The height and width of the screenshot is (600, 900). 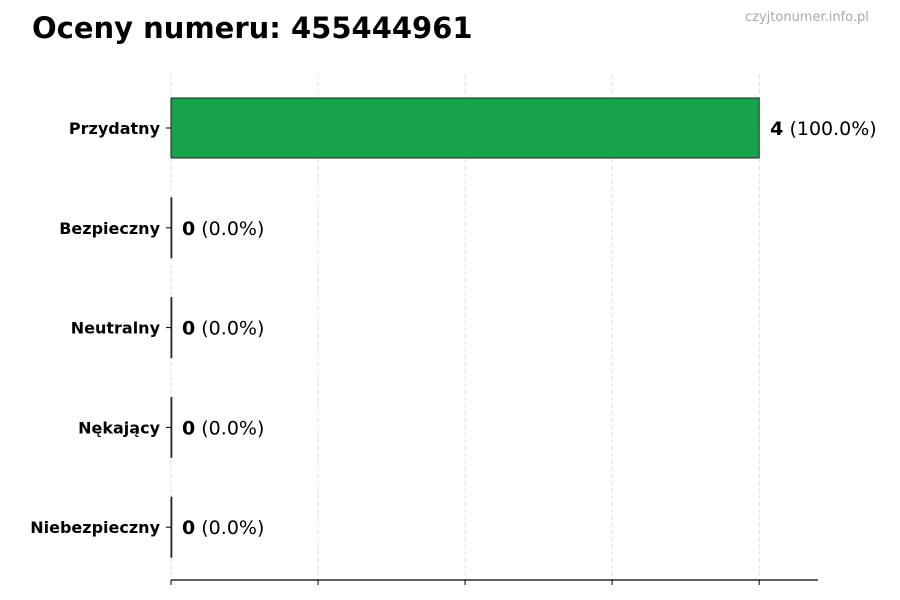 I want to click on y-tick-label: Bezpieczny, so click(x=109, y=228).